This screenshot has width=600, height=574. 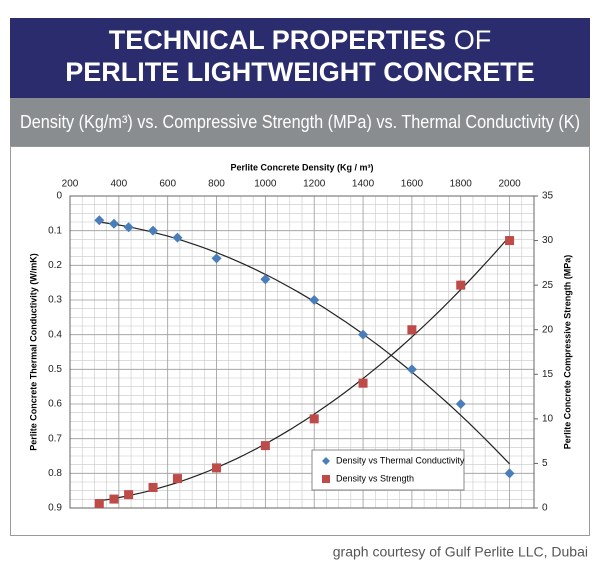 What do you see at coordinates (545, 508) in the screenshot?
I see `y2-tick-label: 0` at bounding box center [545, 508].